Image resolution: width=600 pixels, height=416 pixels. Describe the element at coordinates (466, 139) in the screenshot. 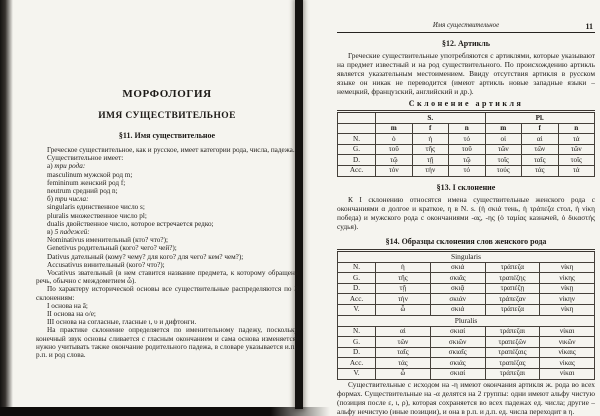

I see `article-row-nominative: N. ὁ ἡ τό οἱ αἱ τά` at that location.